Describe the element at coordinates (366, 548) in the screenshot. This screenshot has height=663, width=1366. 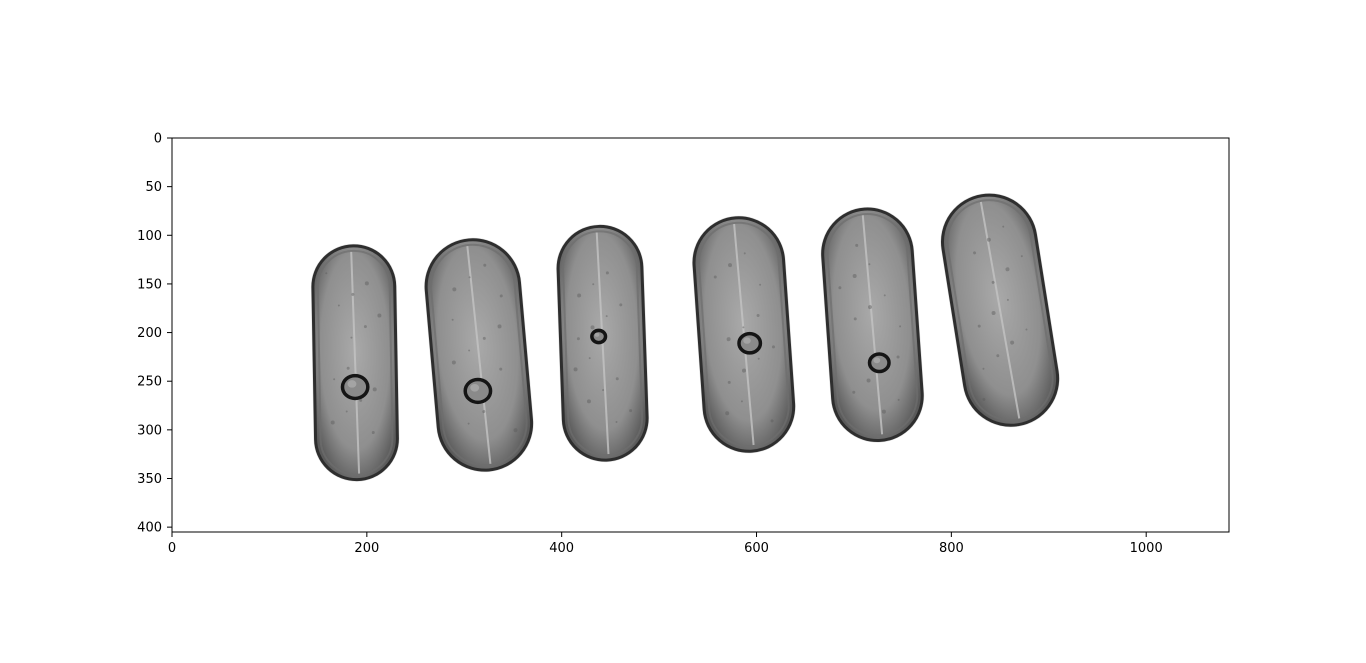
I see `x-tick-label: 200` at that location.